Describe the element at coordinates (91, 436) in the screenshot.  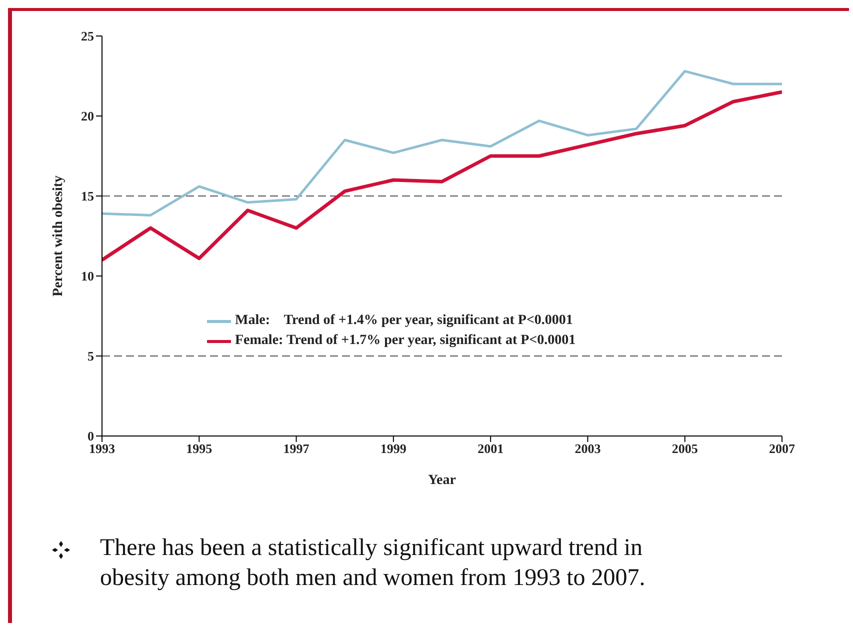
I see `y-tick-label: 0` at that location.